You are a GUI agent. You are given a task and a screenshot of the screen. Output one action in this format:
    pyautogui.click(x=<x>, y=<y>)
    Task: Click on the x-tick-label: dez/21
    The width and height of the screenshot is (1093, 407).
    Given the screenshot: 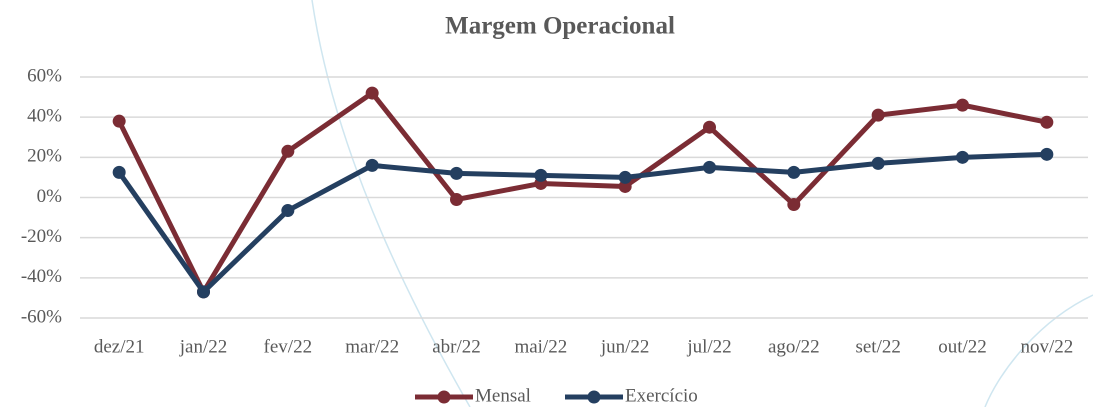 What is the action you would take?
    pyautogui.click(x=119, y=346)
    